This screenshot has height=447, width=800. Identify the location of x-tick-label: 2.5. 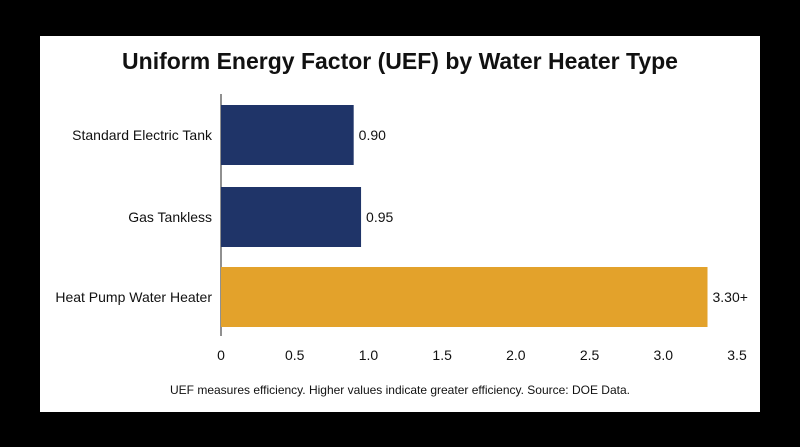
(590, 355).